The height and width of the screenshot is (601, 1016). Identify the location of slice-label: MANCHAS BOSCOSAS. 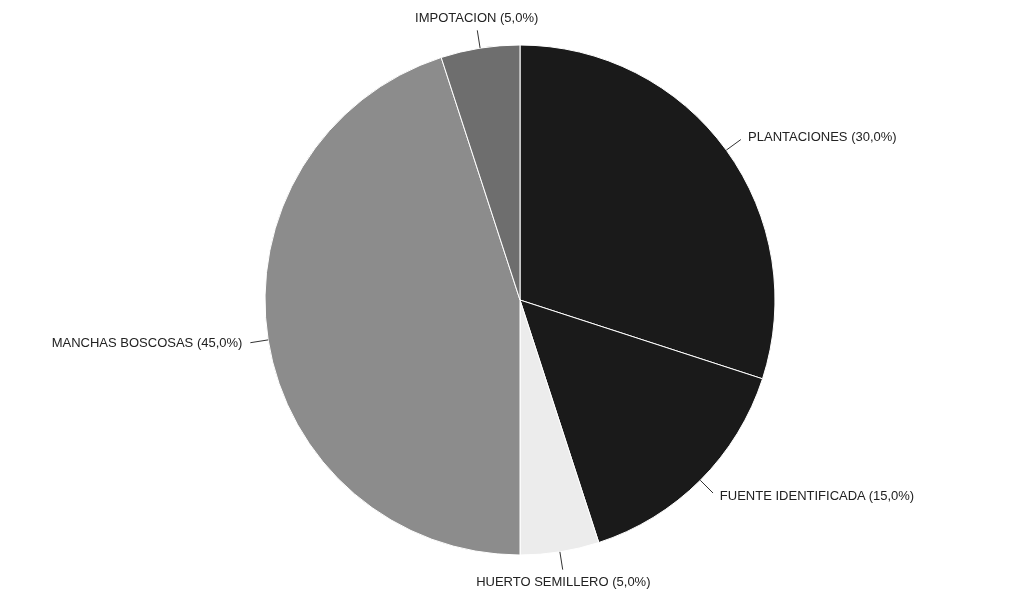
(122, 343).